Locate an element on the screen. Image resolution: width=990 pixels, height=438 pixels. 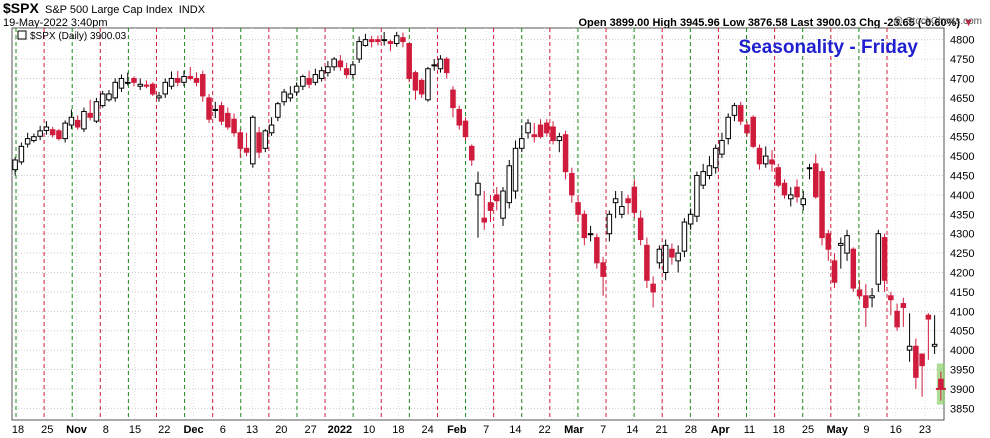
x-tick-label: 15 is located at coordinates (135, 430).